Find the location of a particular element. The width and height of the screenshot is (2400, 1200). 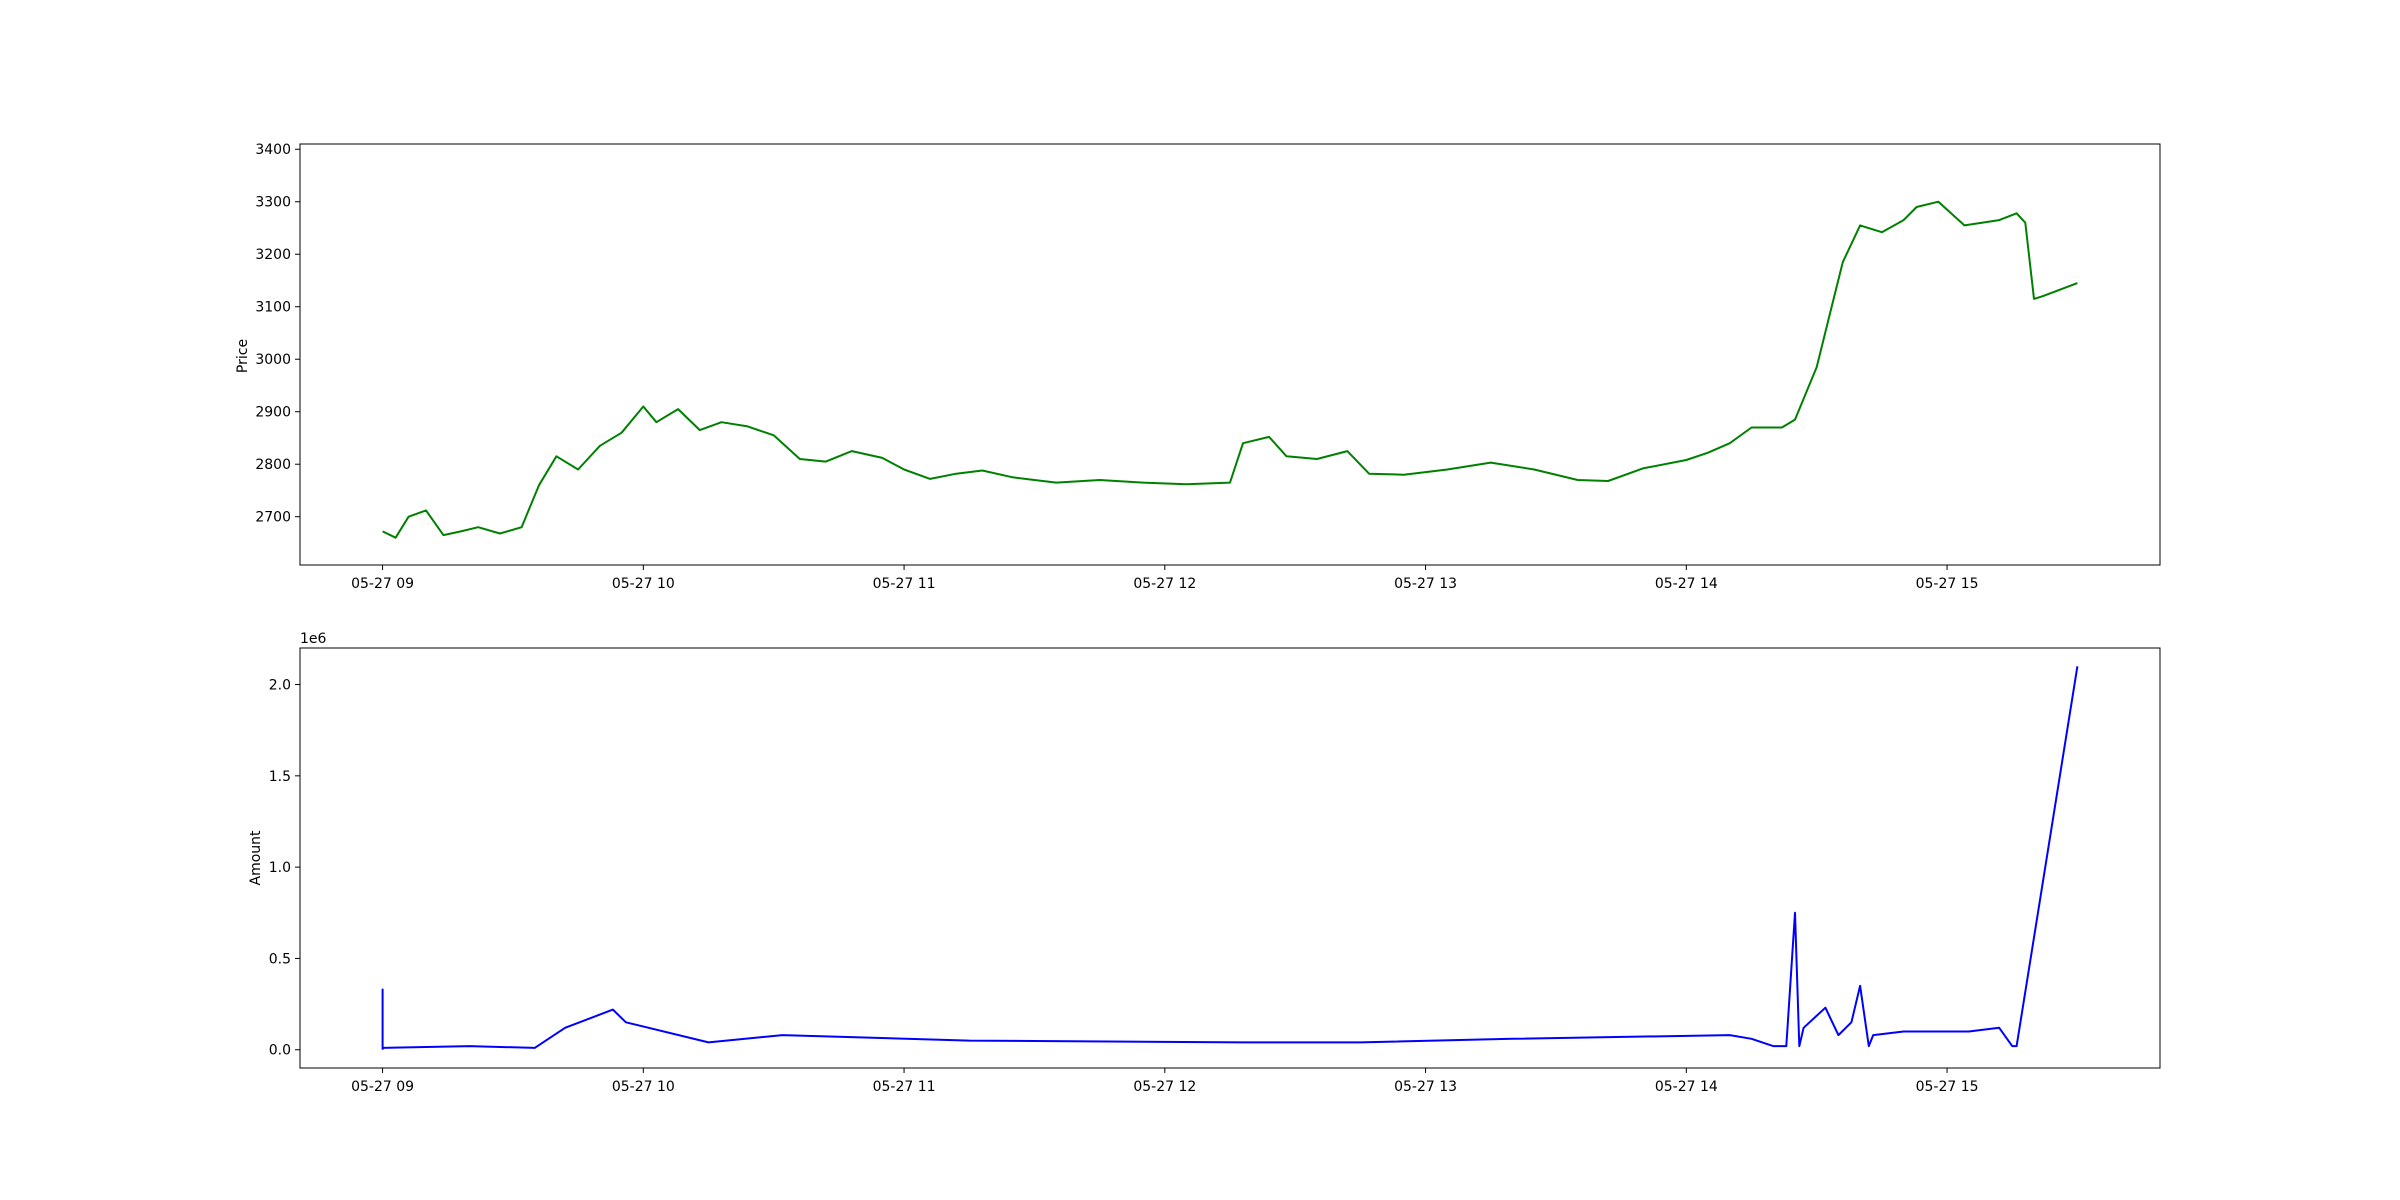

price-x-tick-label: 05-27 10 is located at coordinates (643, 584).